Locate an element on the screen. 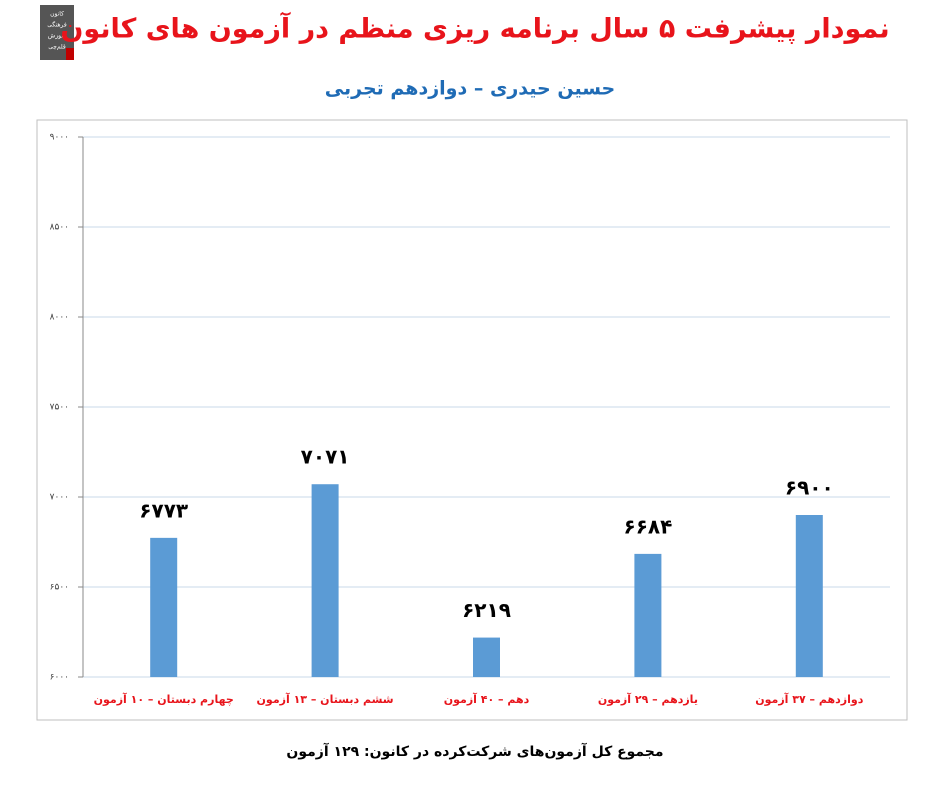 This screenshot has height=796, width=949. y-tick-label: ۶۵۰۰ is located at coordinates (59, 588).